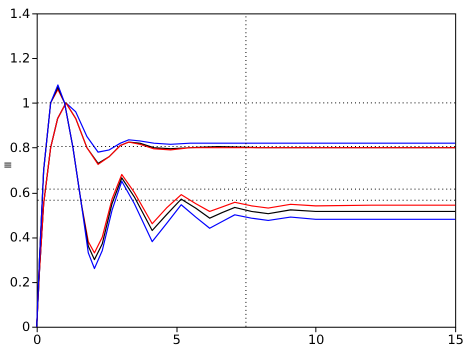 The height and width of the screenshot is (357, 474). Describe the element at coordinates (20, 282) in the screenshot. I see `y-tick-label: 0.2` at that location.